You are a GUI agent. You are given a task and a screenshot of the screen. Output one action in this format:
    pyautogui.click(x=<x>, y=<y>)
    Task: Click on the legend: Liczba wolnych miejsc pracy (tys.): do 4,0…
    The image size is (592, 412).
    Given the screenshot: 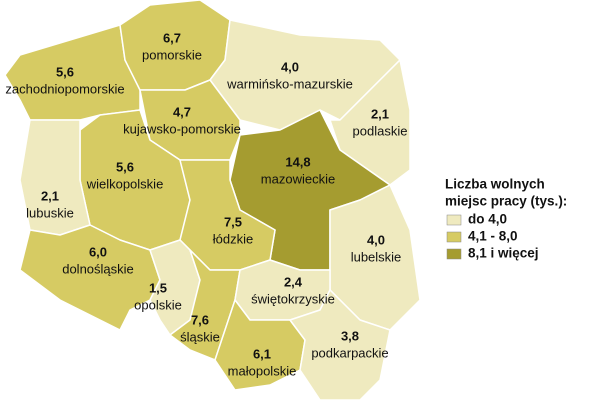 What is the action you would take?
    pyautogui.click(x=506, y=219)
    